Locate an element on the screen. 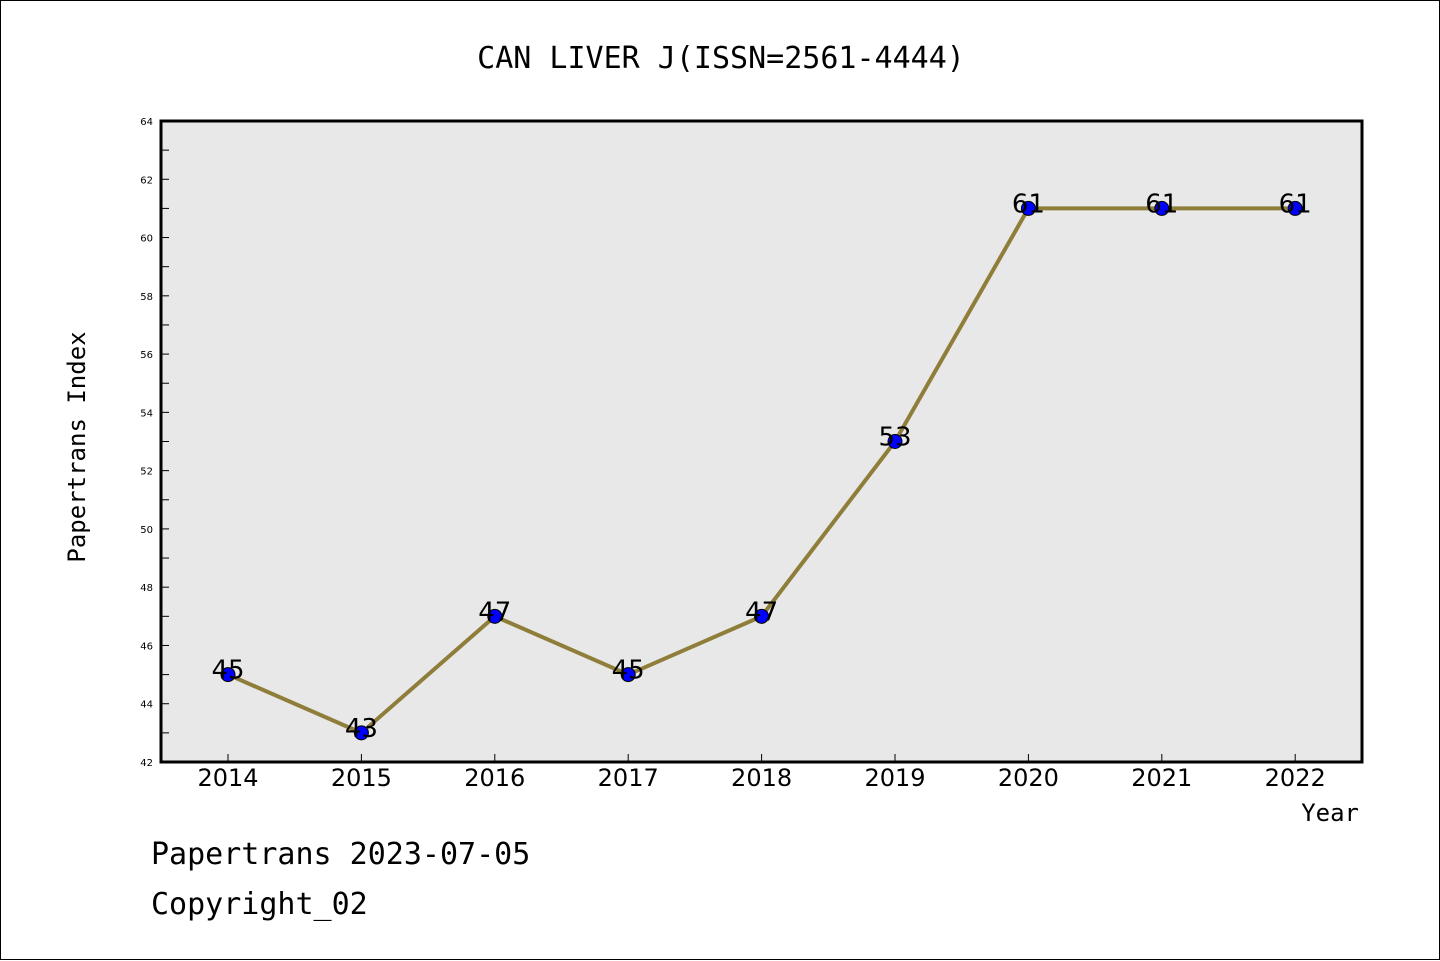 This screenshot has width=1440, height=961. x-axis: 2014 2015 2016 2017 2018 2019 2020 2021 2022 is located at coordinates (761, 773).